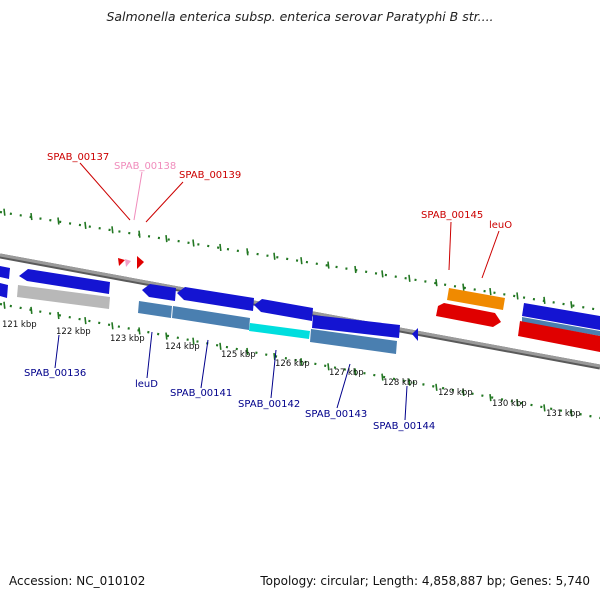 This screenshot has height=600, width=600. Describe the element at coordinates (452, 215) in the screenshot. I see `gene-label-spab-00145: SPAB_00145` at that location.